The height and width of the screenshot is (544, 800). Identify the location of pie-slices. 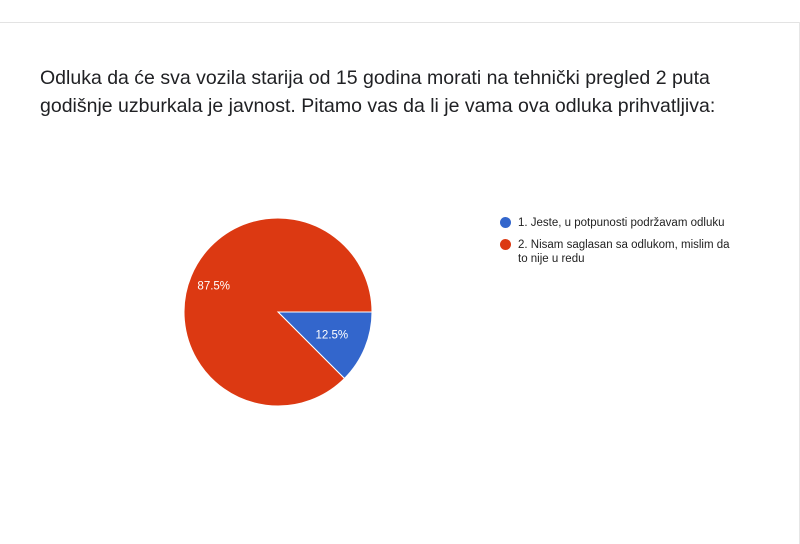
(278, 312).